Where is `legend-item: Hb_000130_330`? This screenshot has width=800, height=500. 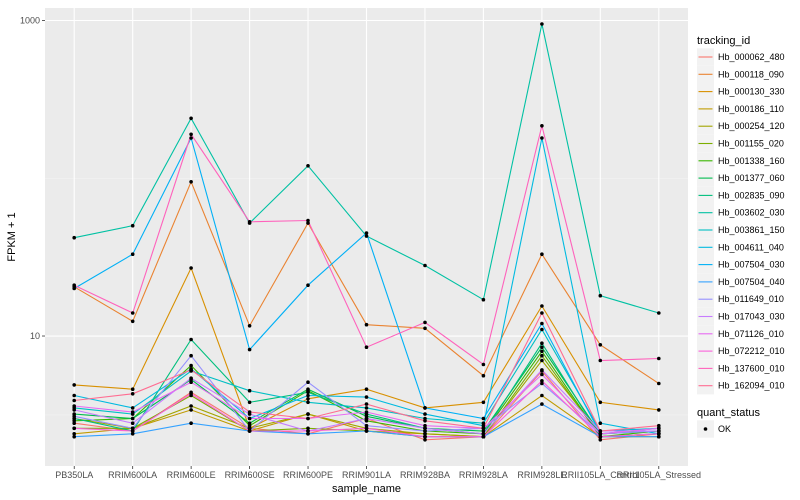
legend-item: Hb_000130_330 is located at coordinates (741, 91).